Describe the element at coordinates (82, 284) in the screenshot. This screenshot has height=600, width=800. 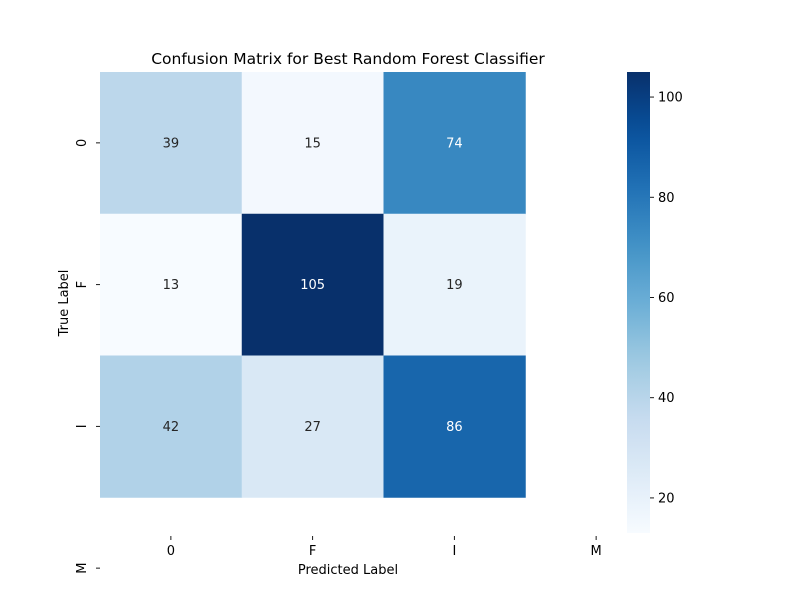
I see `y-tick-label: F` at that location.